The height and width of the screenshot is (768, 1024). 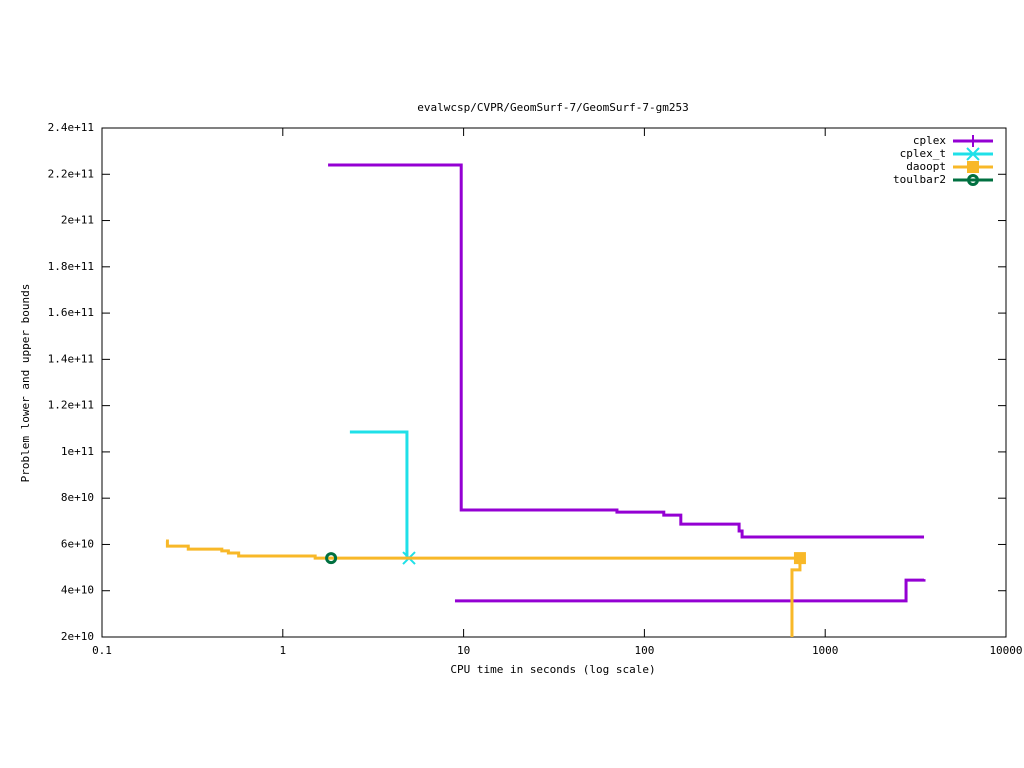 What do you see at coordinates (929, 140) in the screenshot?
I see `legend-label: cplex` at bounding box center [929, 140].